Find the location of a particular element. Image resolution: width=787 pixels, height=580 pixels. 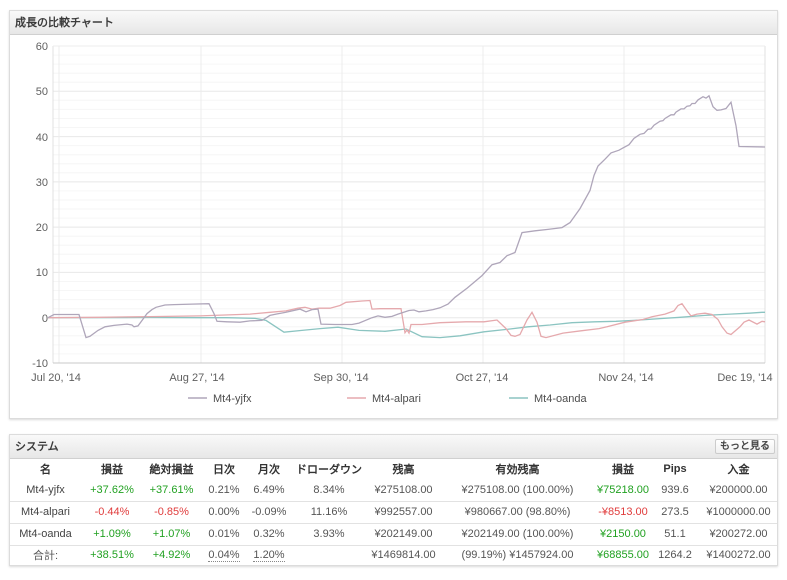

svg-text: 40 is located at coordinates (42, 138).